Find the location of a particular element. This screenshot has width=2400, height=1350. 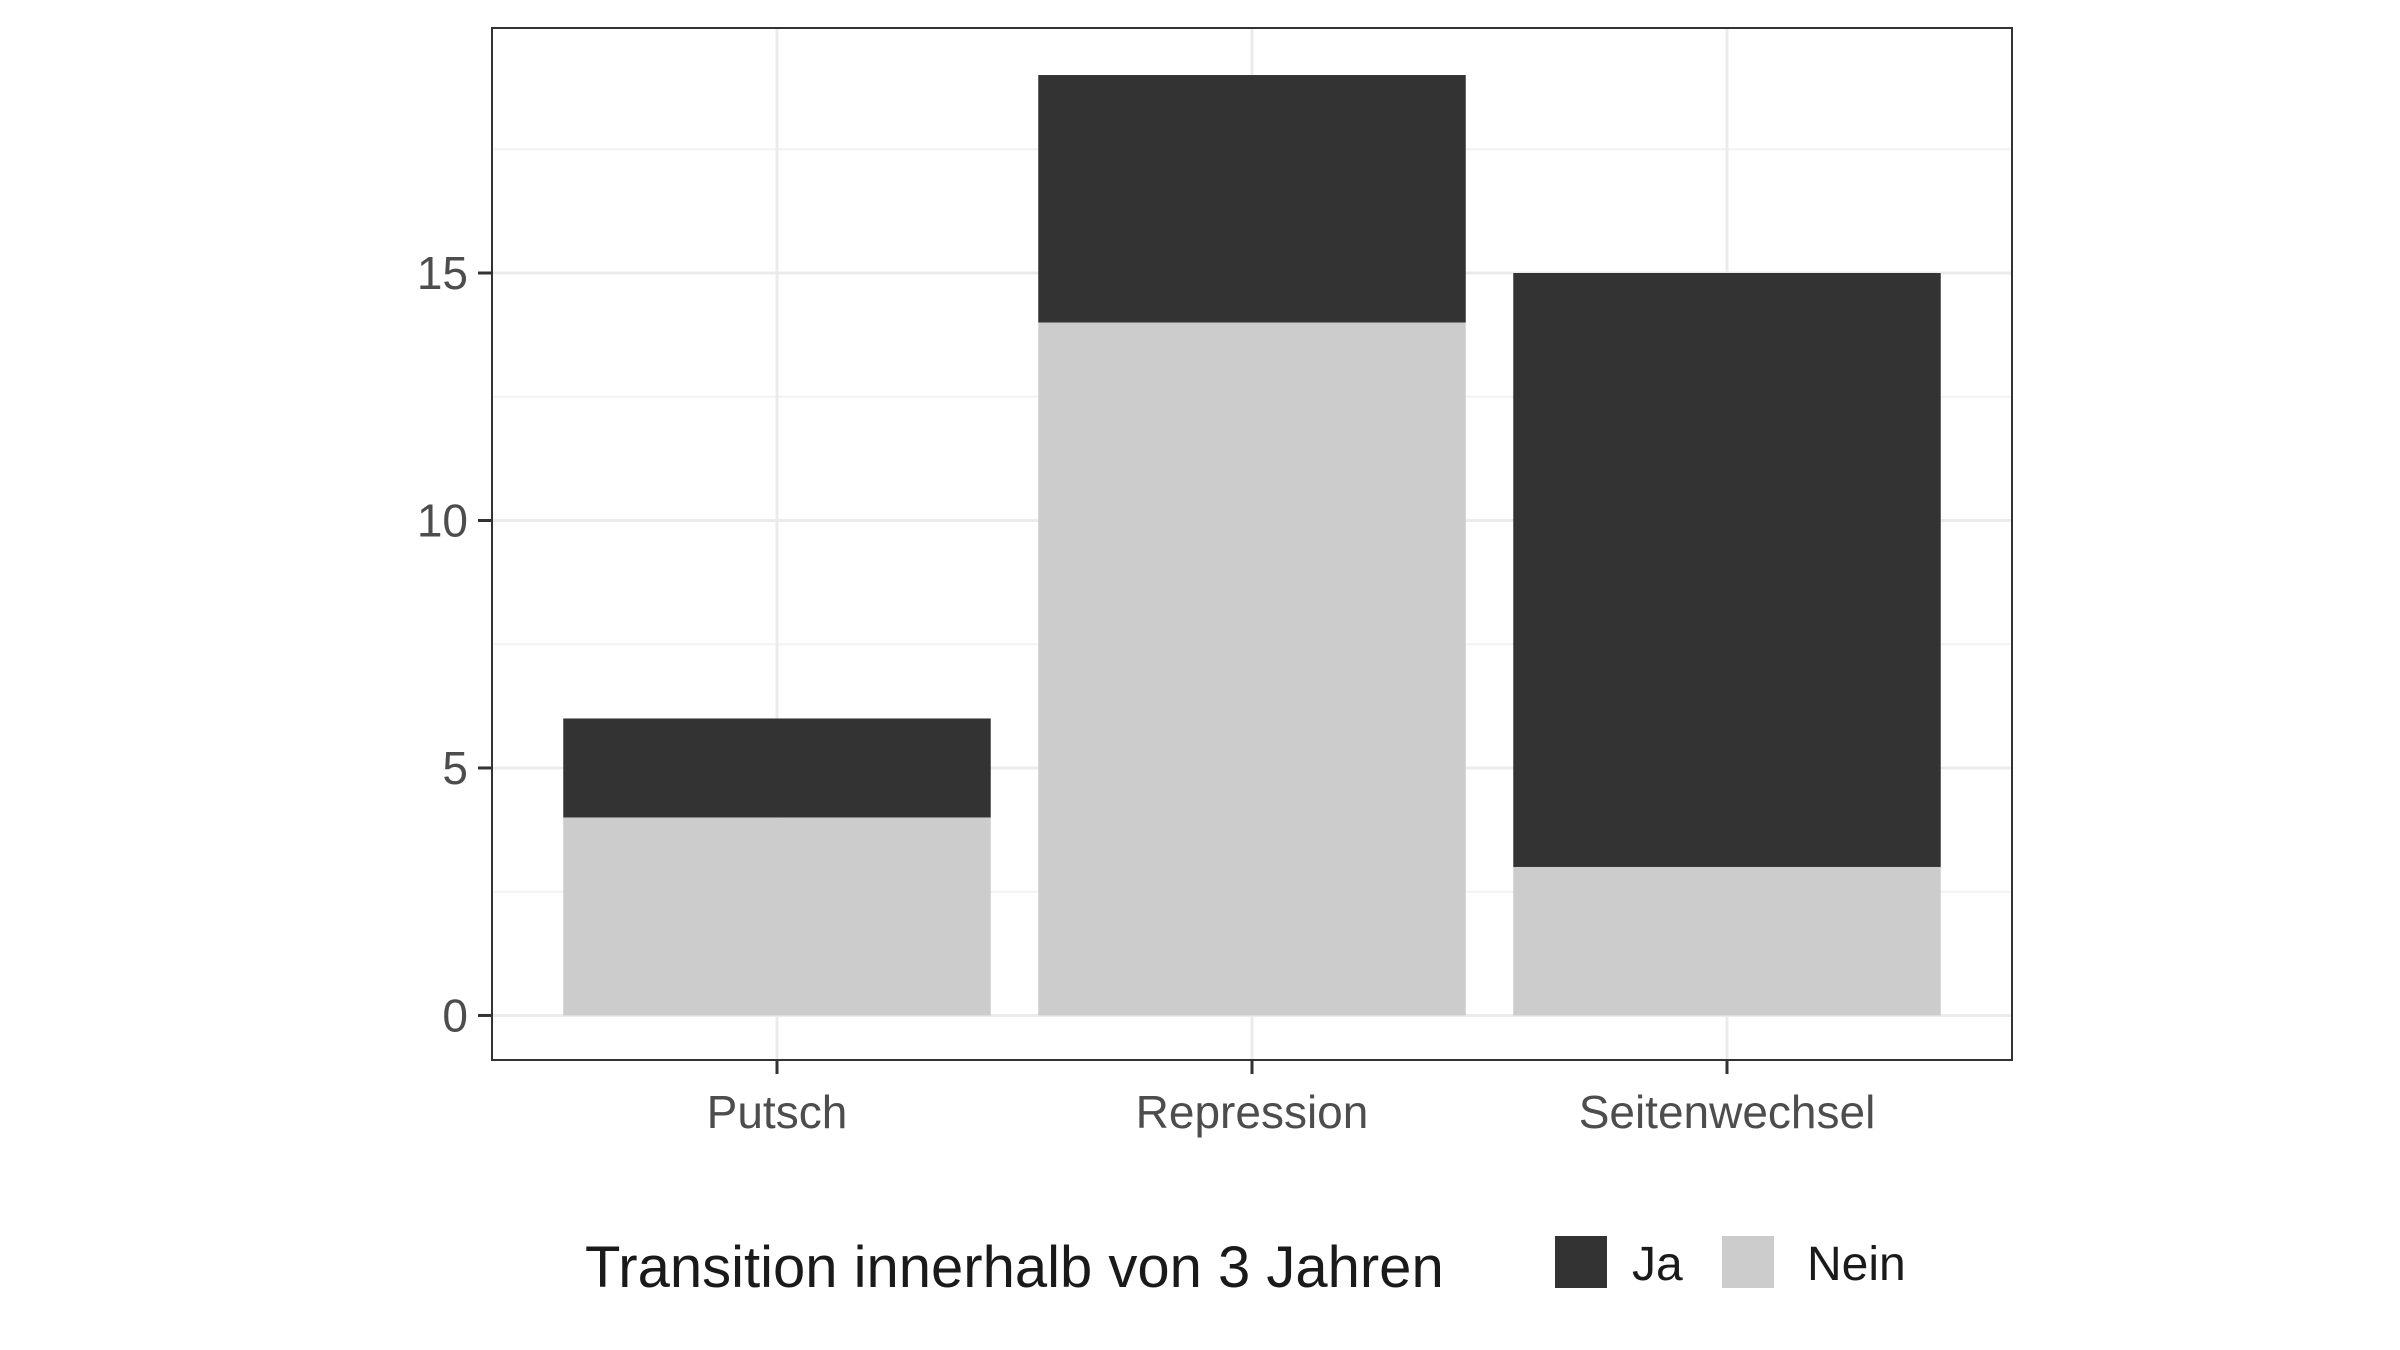

bar-repression-ja is located at coordinates (1252, 199).